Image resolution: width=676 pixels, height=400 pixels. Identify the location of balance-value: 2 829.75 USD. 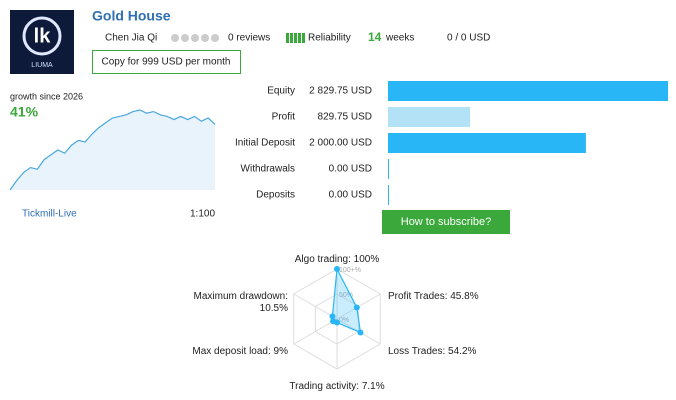
(340, 91).